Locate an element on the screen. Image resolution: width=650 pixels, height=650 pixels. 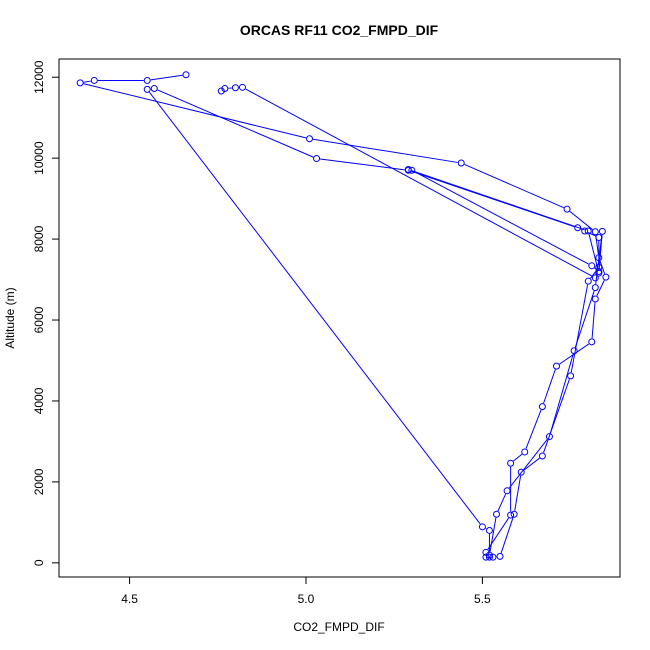
x-tick-label: 5.5 is located at coordinates (482, 599).